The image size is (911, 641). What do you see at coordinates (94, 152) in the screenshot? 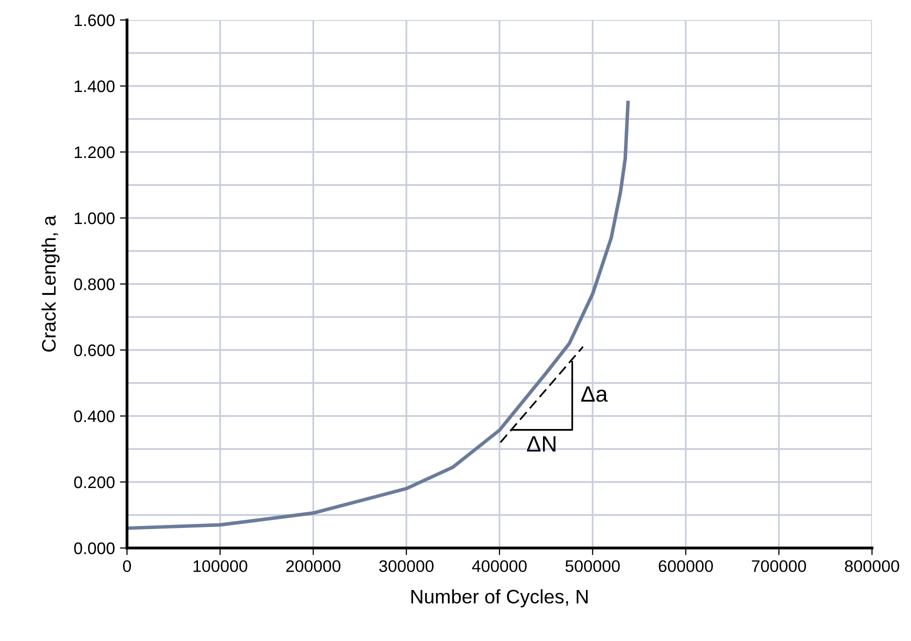
I see `y-tick-label: 1.200` at bounding box center [94, 152].